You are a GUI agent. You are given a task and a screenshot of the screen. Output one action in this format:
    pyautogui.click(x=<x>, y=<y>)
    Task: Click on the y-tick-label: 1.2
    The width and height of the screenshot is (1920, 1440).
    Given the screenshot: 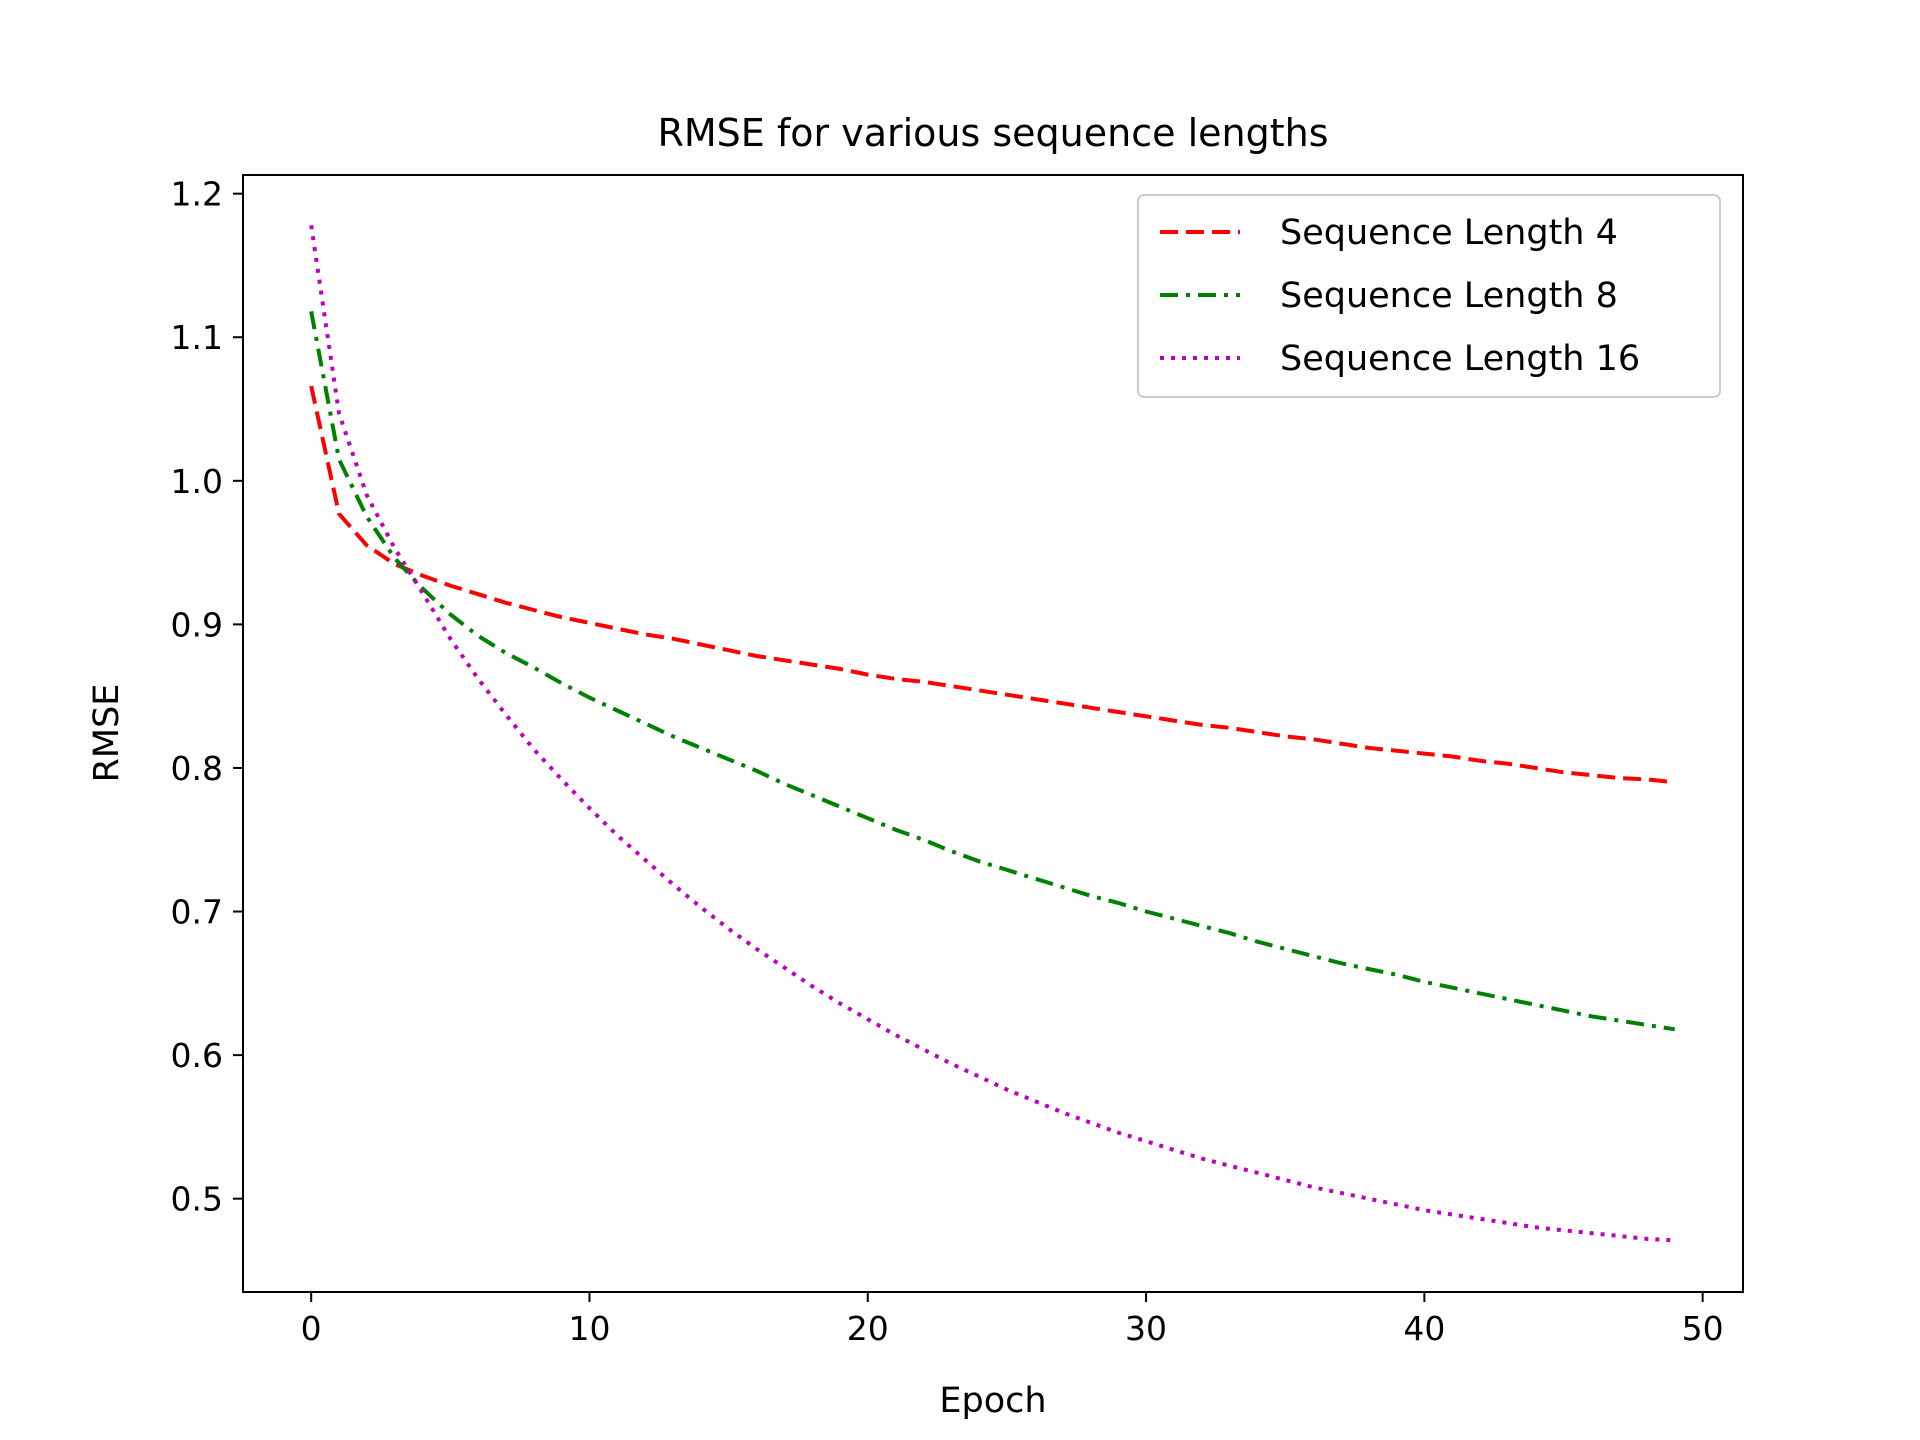 What is the action you would take?
    pyautogui.click(x=197, y=194)
    